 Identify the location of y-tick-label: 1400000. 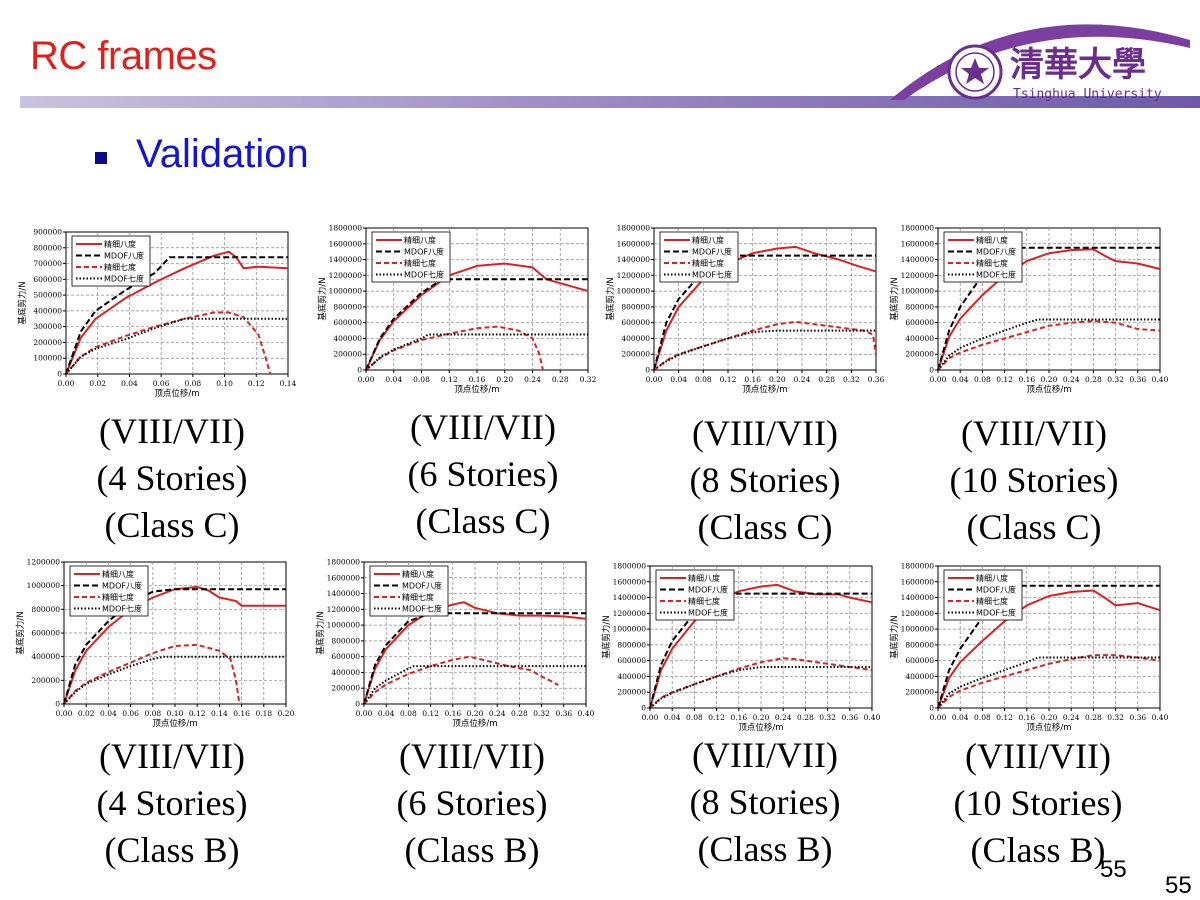
(634, 259).